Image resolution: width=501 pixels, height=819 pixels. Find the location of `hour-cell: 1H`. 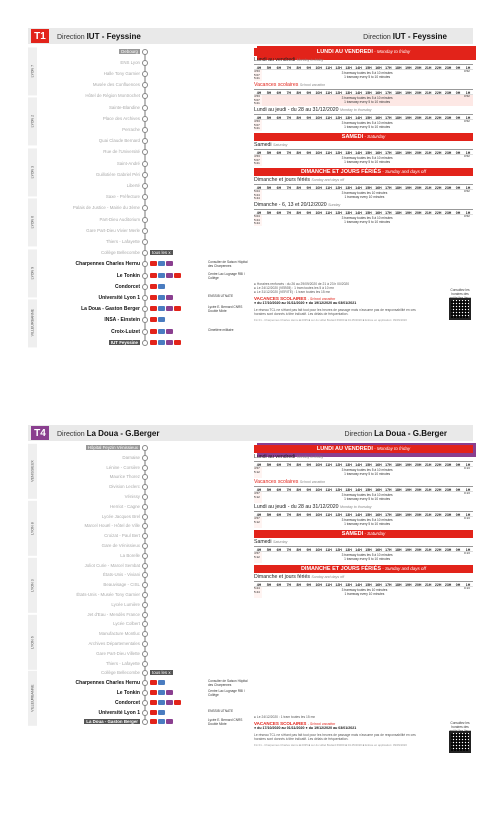

hour-cell: 1H is located at coordinates (468, 93).